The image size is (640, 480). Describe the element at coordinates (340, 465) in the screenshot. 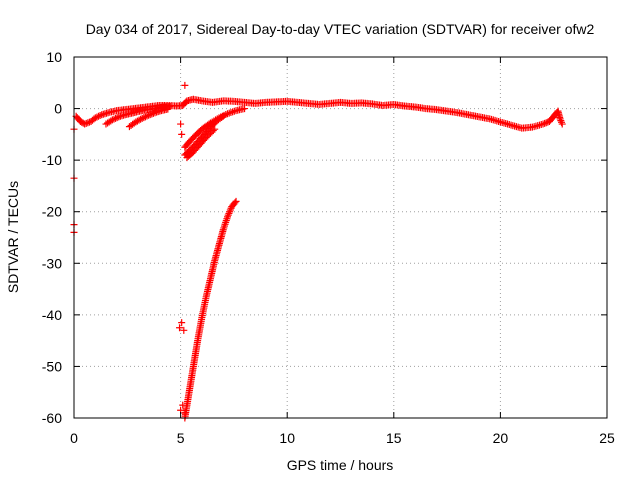

I see `x-axis-label: GPS time / hours` at that location.